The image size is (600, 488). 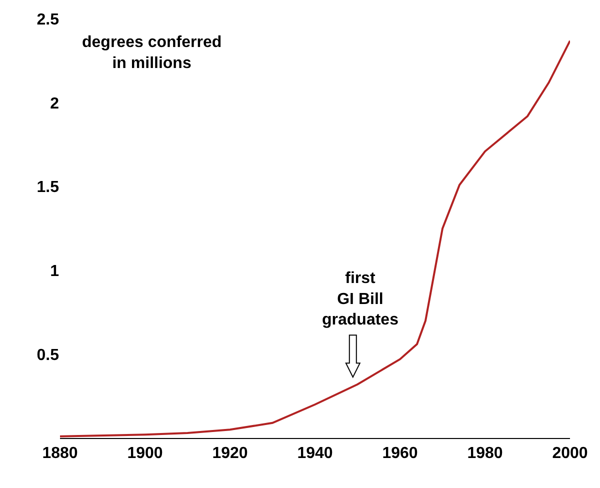 I want to click on x-tick-label: 1880, so click(x=60, y=453).